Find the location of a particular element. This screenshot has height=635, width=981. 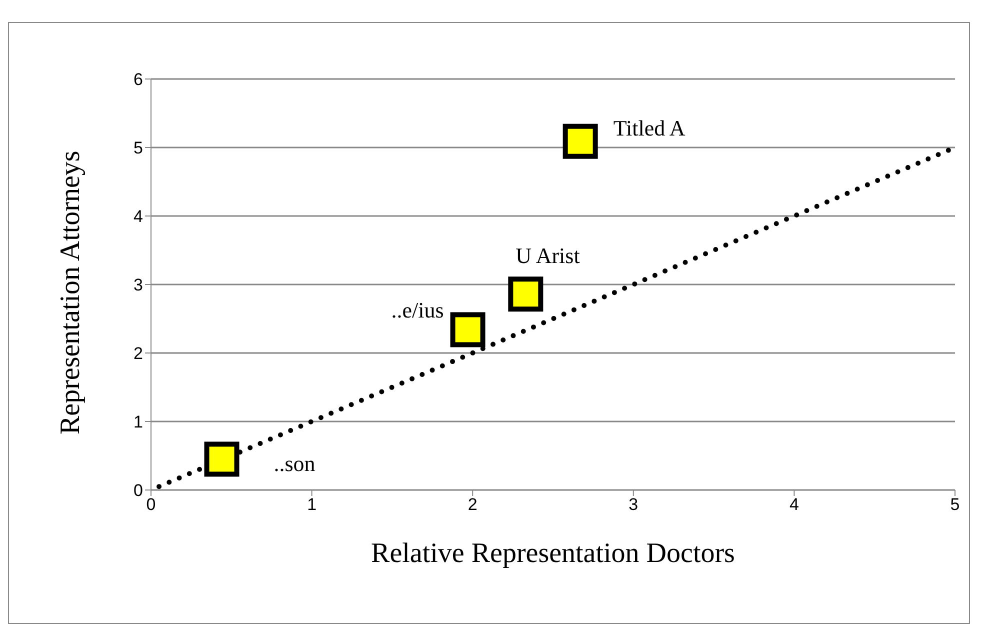

x-tick-label: 3 is located at coordinates (633, 504).